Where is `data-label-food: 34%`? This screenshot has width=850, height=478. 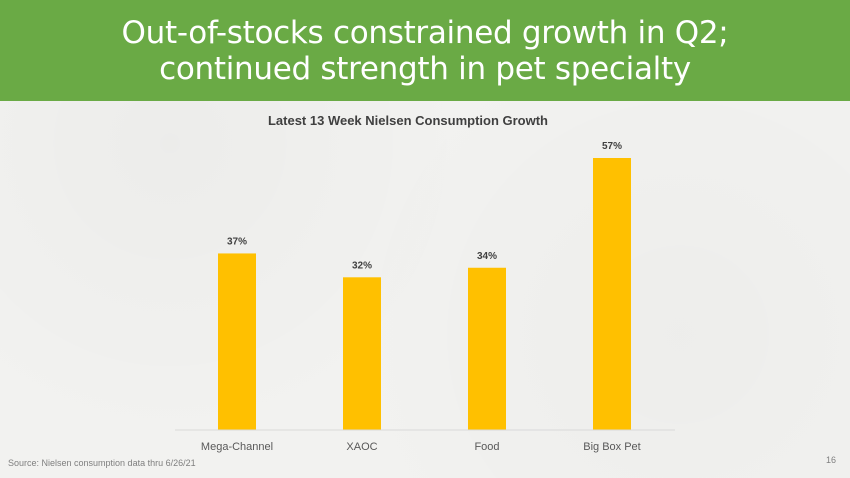
data-label-food: 34% is located at coordinates (487, 256).